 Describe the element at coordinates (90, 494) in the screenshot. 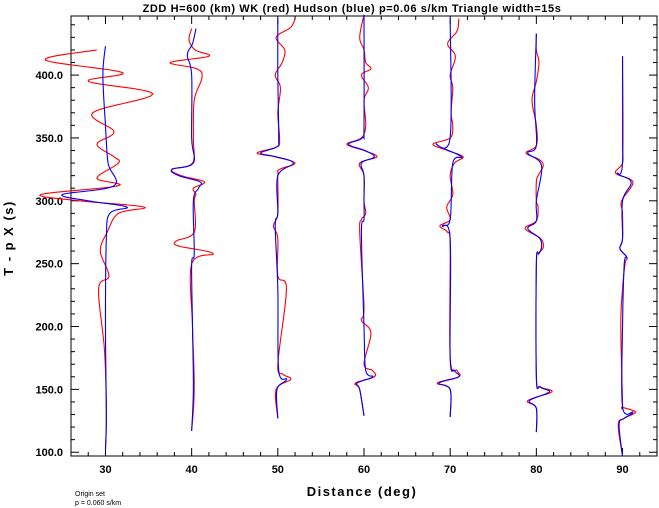

I see `footnote-origin: Origin set` at that location.